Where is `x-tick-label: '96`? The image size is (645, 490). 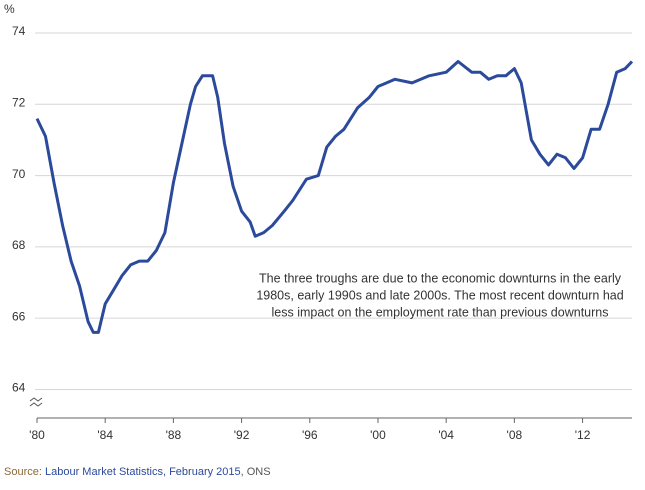
x-tick-label: '96 is located at coordinates (310, 435).